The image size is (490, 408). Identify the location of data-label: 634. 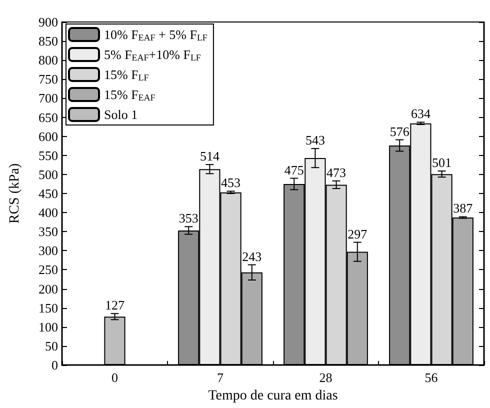
(420, 114).